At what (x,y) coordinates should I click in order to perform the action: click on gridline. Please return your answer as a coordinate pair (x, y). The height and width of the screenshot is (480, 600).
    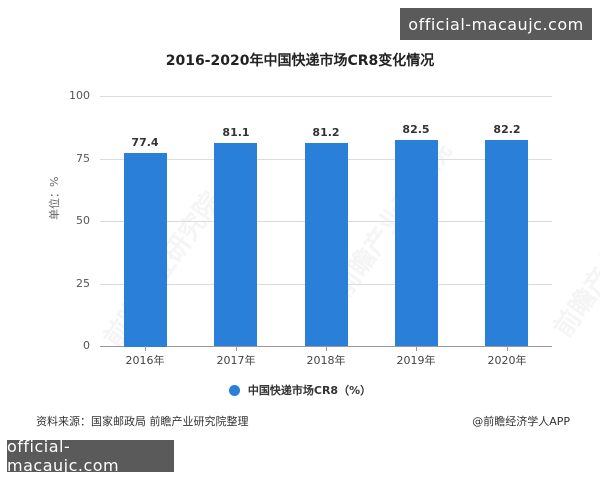
    Looking at the image, I should click on (326, 96).